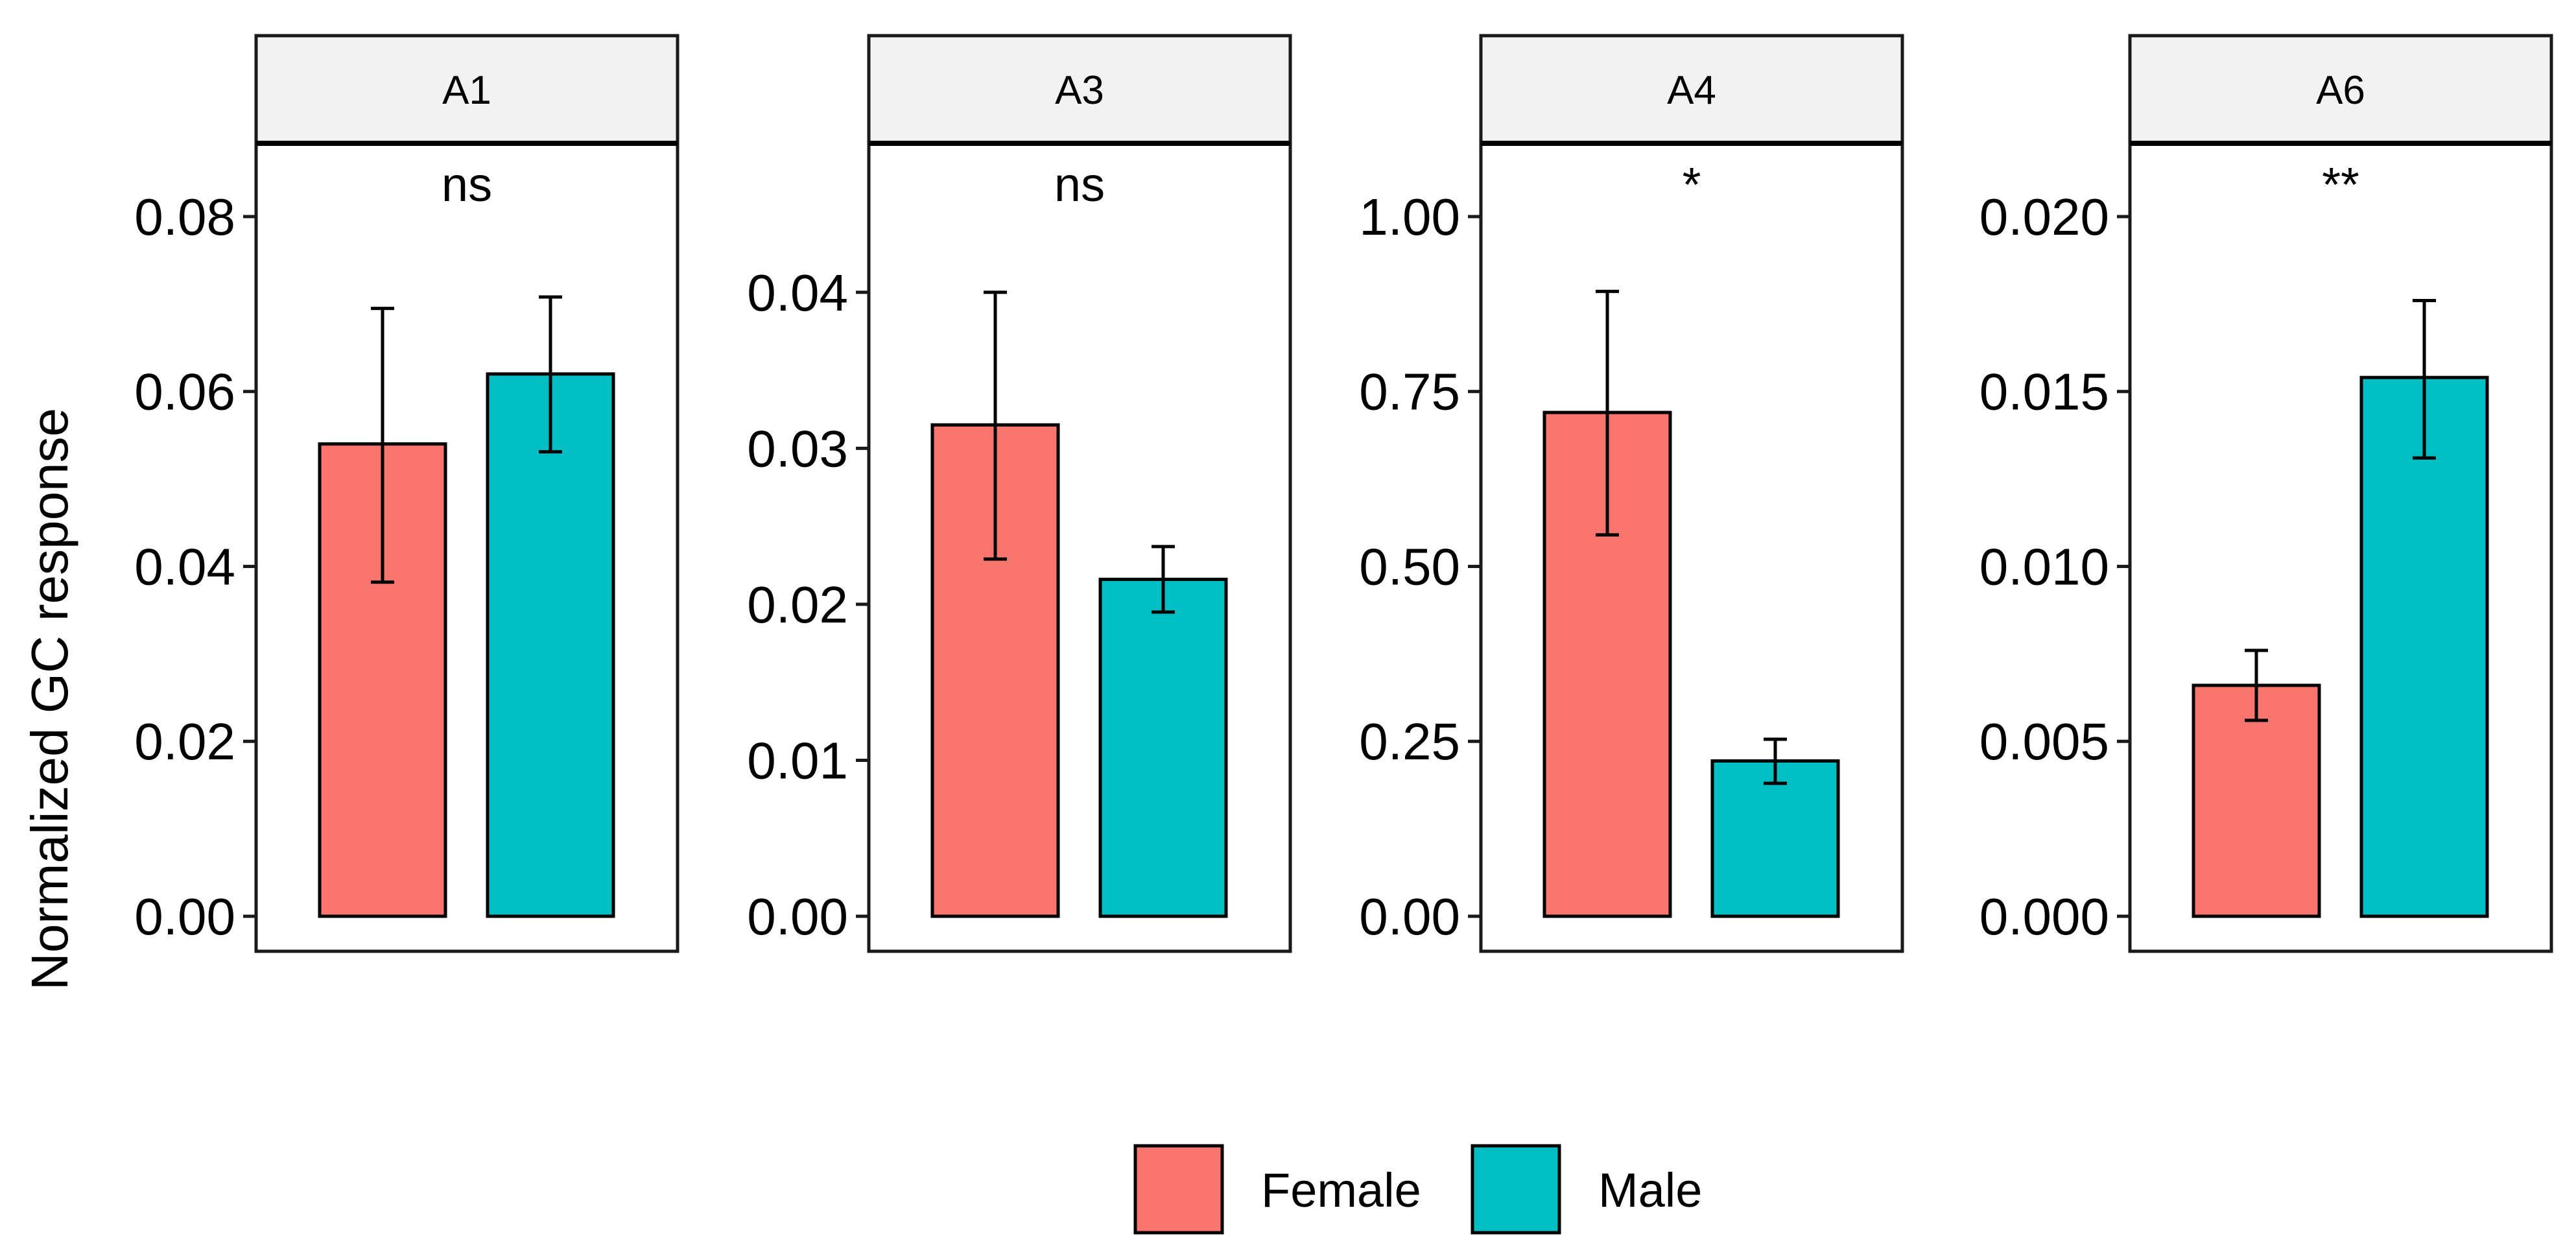  What do you see at coordinates (1409, 566) in the screenshot?
I see `y-tick-label: 0.50` at bounding box center [1409, 566].